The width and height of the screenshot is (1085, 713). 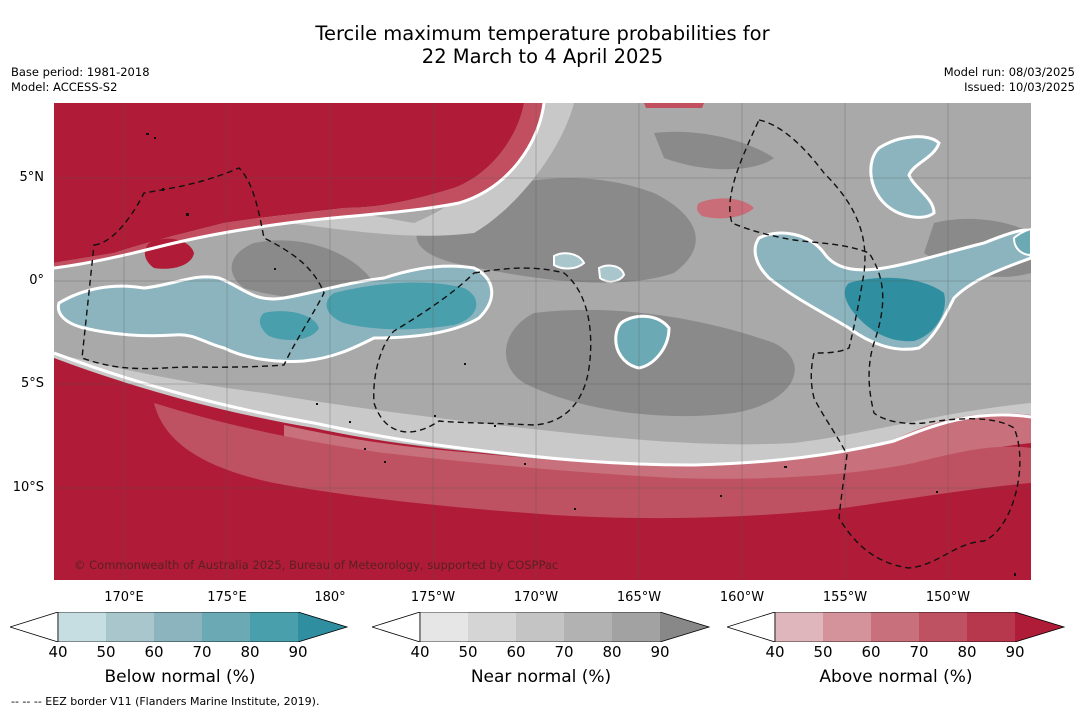 What do you see at coordinates (368, 311) in the screenshot?
I see `below-normal-west-core` at bounding box center [368, 311].